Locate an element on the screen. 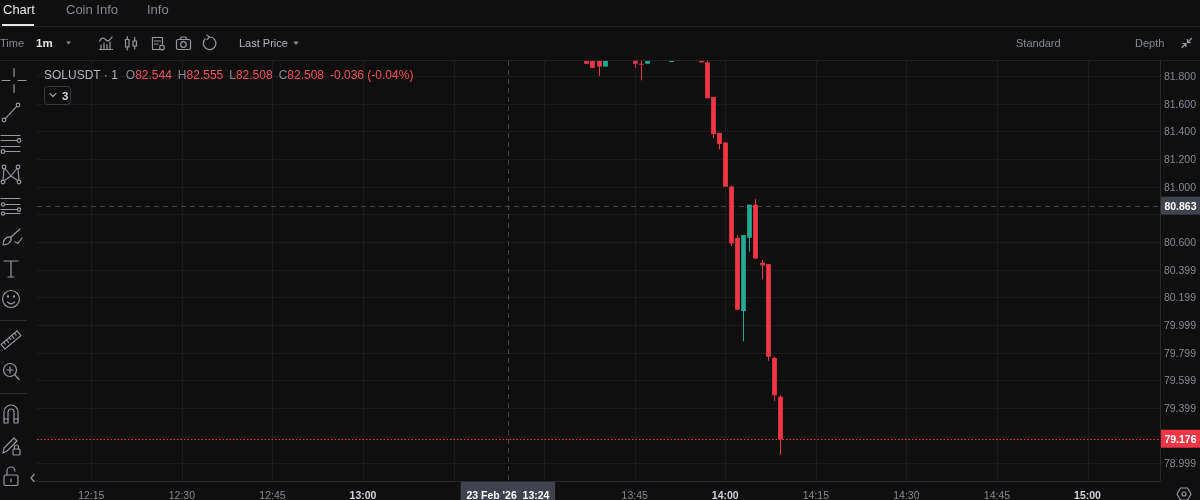 The width and height of the screenshot is (1200, 500). ref-line-label: 23 Feb '26 13:24 is located at coordinates (508, 494).